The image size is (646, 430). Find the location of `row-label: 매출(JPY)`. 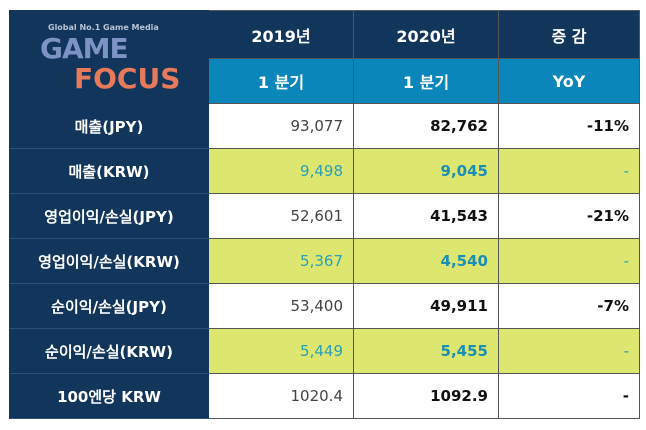

row-label: 매출(JPY) is located at coordinates (109, 126).